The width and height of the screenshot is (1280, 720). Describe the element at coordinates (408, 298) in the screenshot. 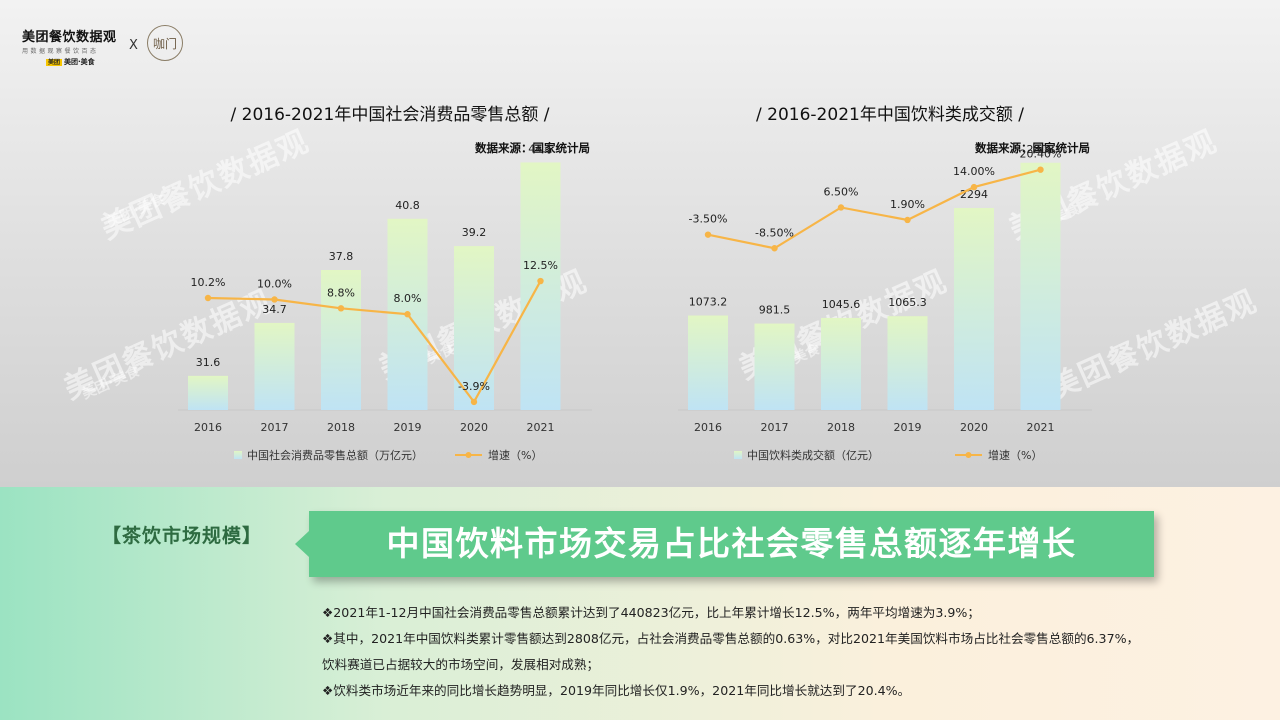

I see `growth-value-label: 8.0%` at that location.